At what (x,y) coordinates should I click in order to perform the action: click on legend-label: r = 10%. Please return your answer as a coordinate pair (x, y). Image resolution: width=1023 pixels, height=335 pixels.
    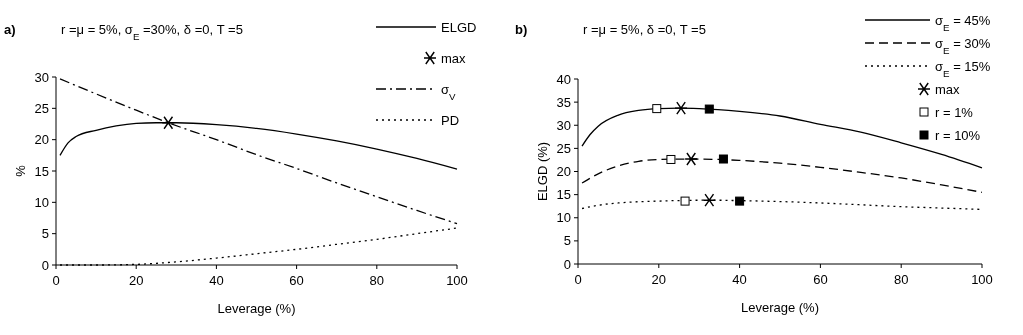
    Looking at the image, I should click on (958, 135).